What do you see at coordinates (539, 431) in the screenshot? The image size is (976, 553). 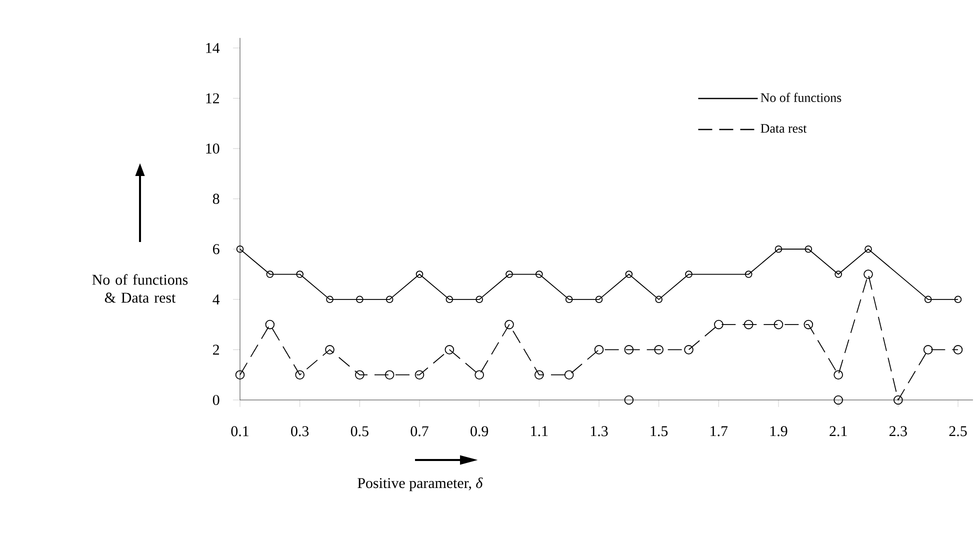 I see `x-tick-label: 1.1` at bounding box center [539, 431].